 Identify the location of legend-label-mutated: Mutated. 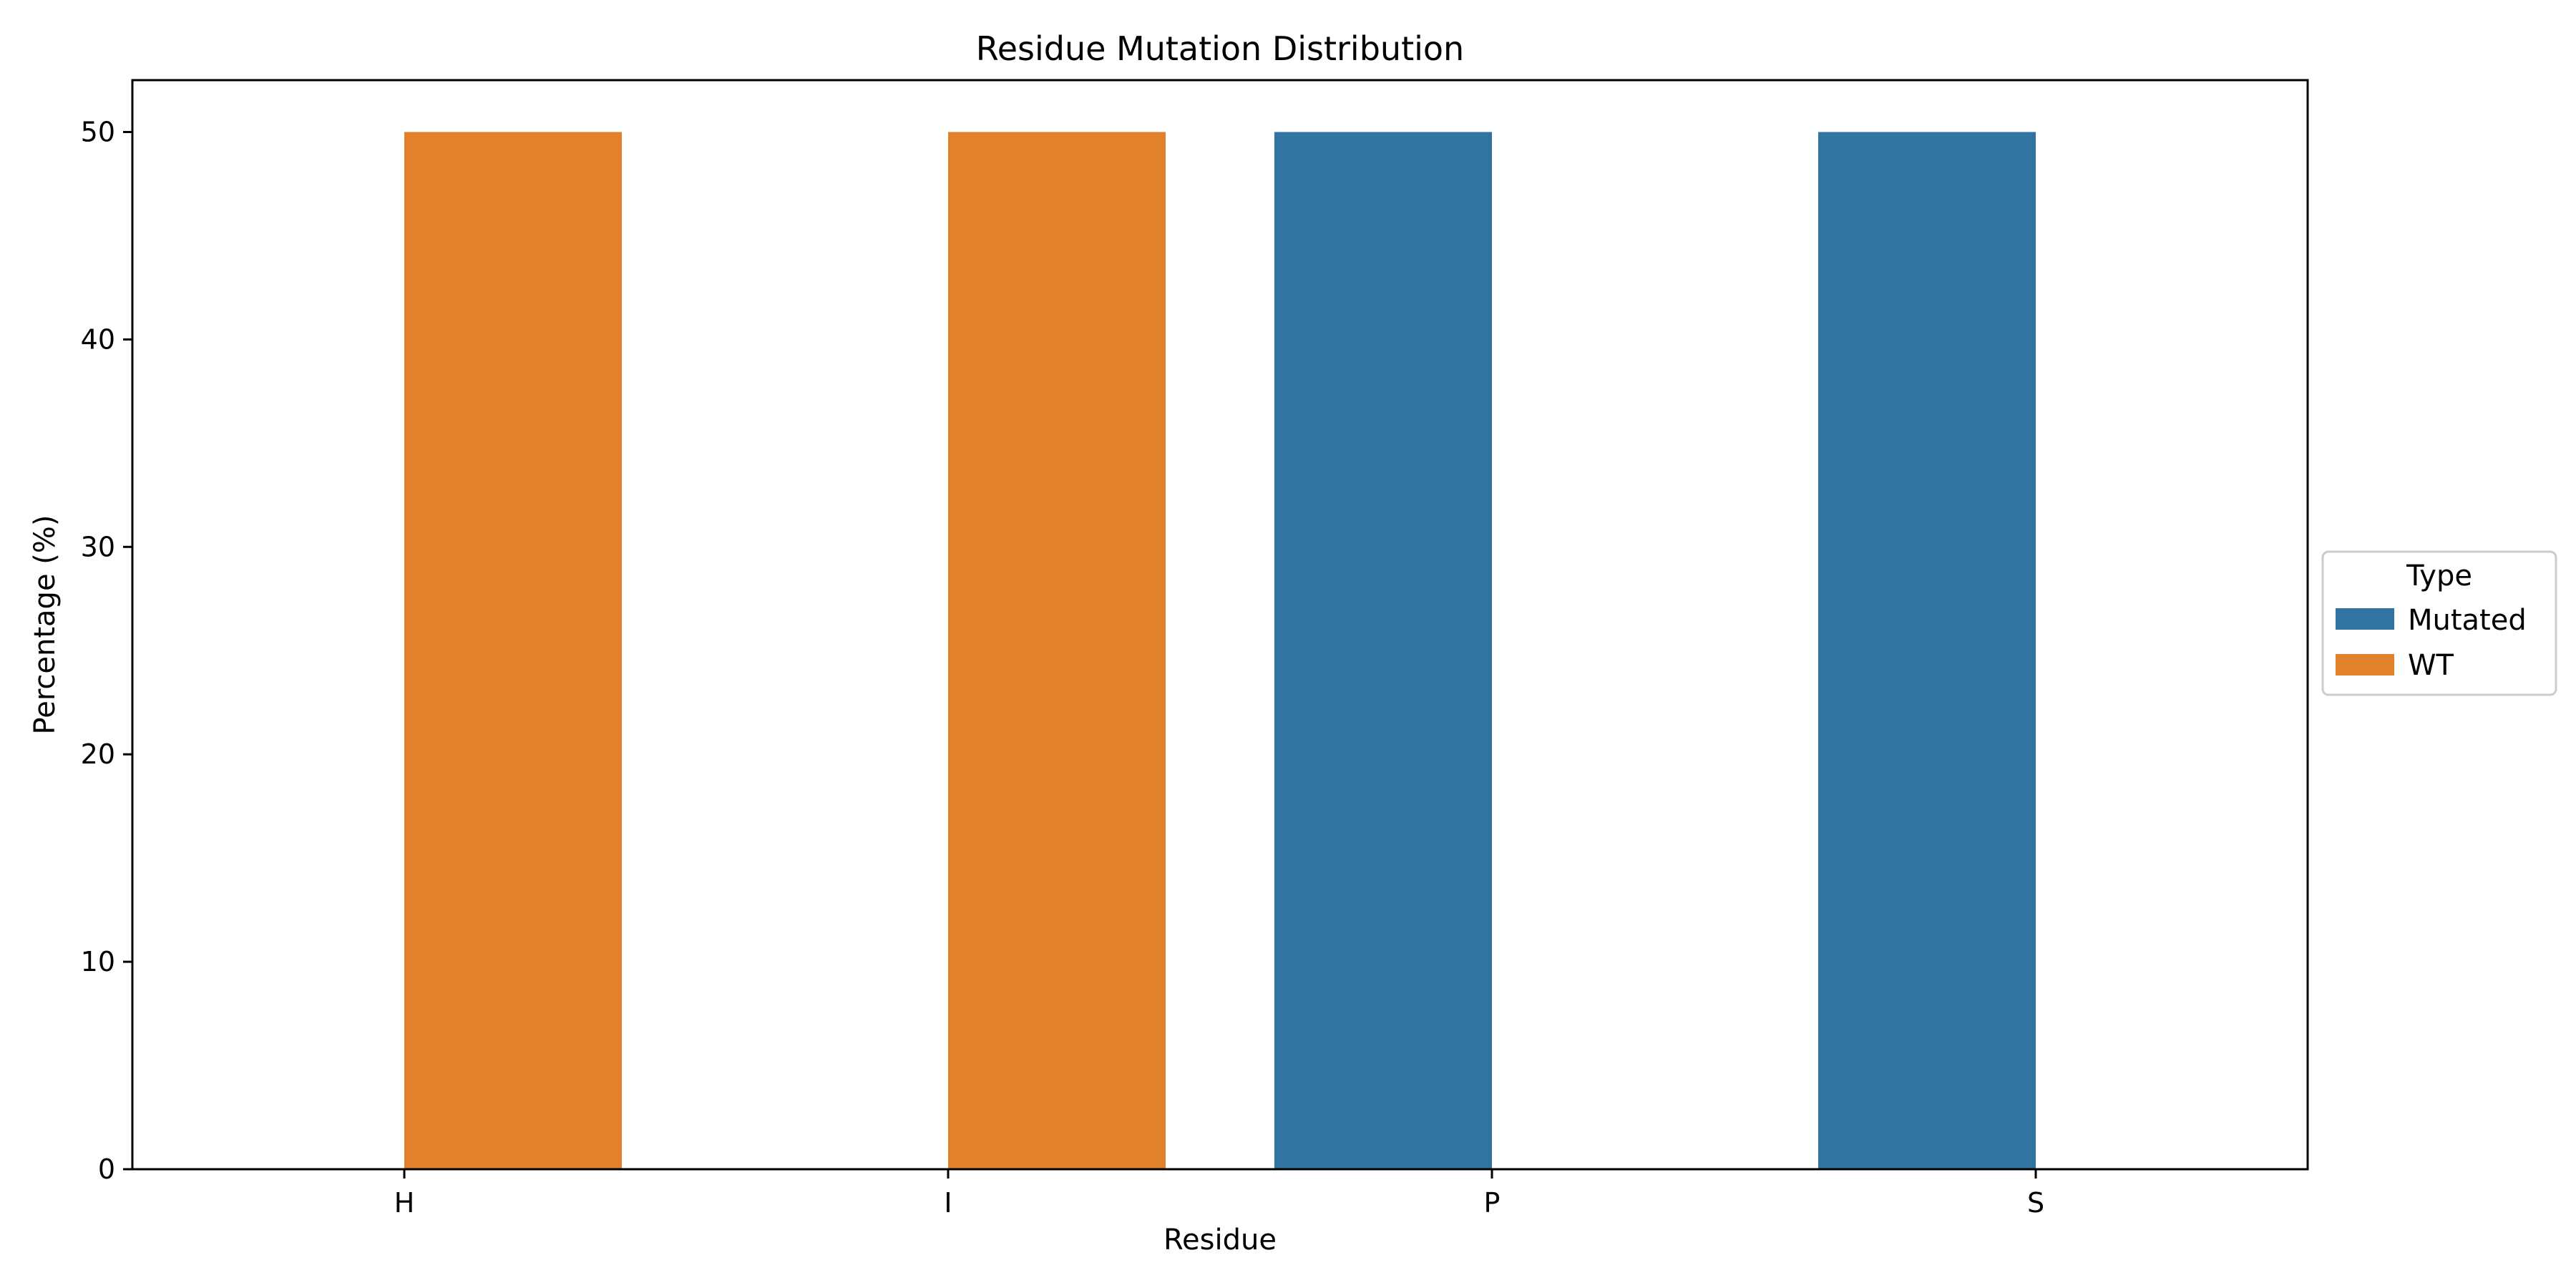
(2467, 620).